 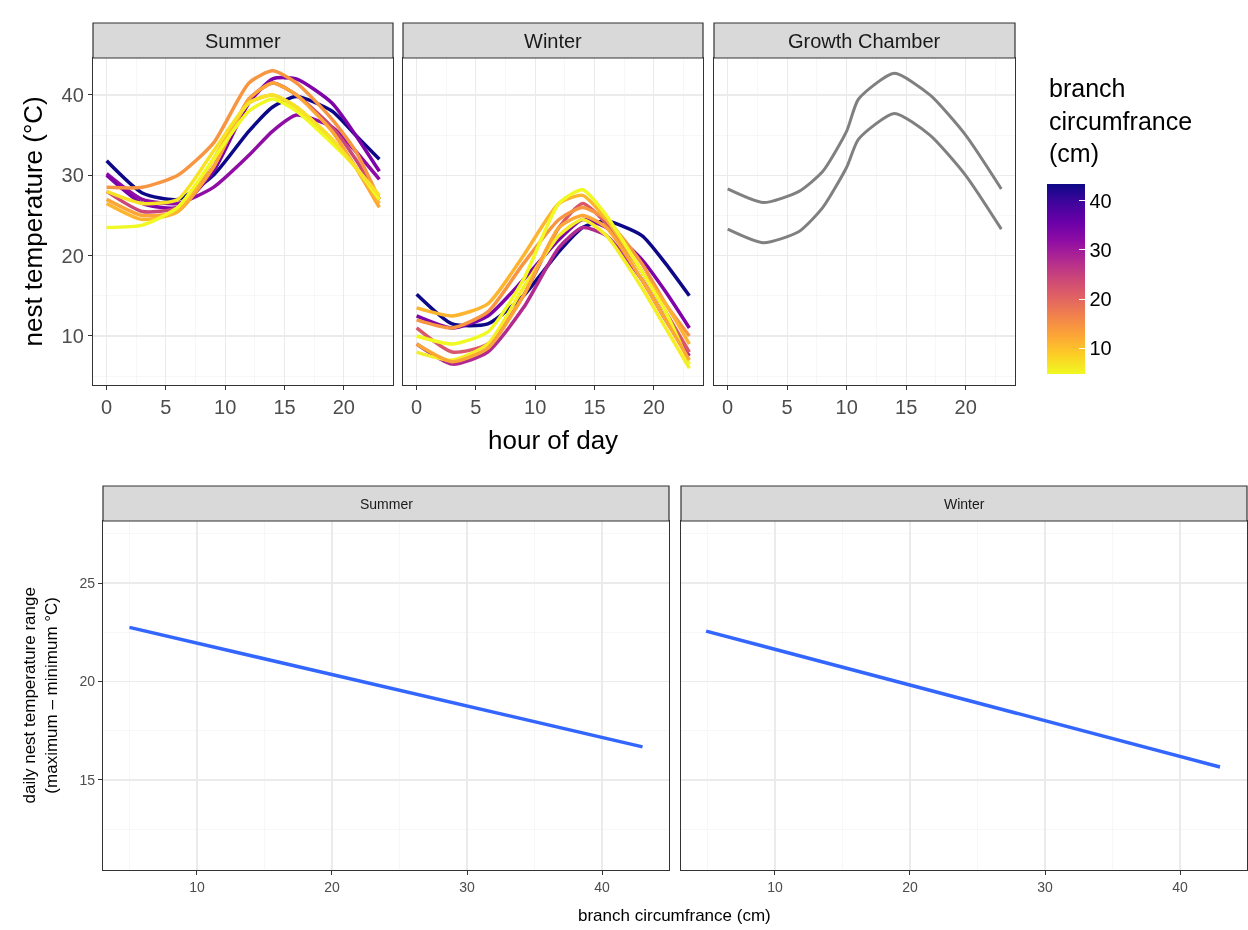 What do you see at coordinates (1121, 120) in the screenshot?
I see `color-bar-title: branch circumfrance (cm)` at bounding box center [1121, 120].